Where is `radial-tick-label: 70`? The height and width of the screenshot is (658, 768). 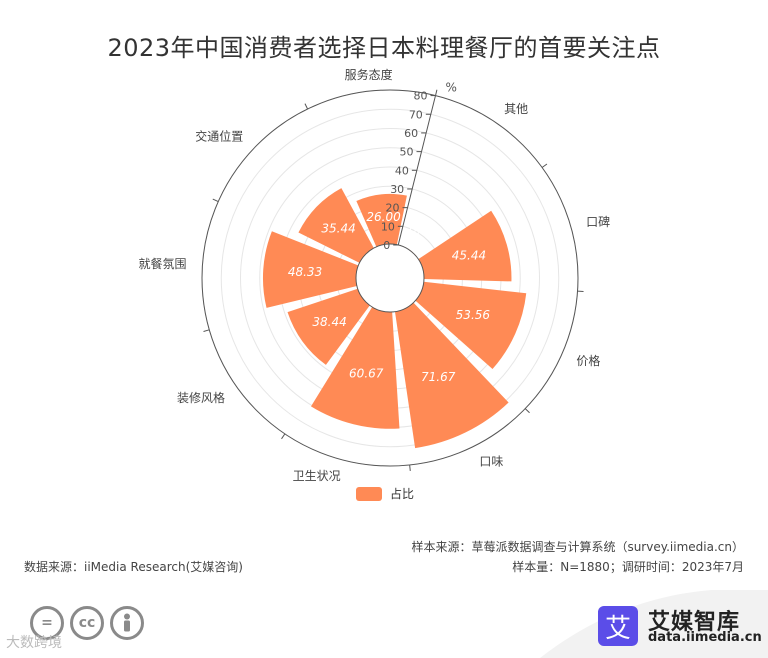
radial-tick-label: 70 is located at coordinates (416, 114).